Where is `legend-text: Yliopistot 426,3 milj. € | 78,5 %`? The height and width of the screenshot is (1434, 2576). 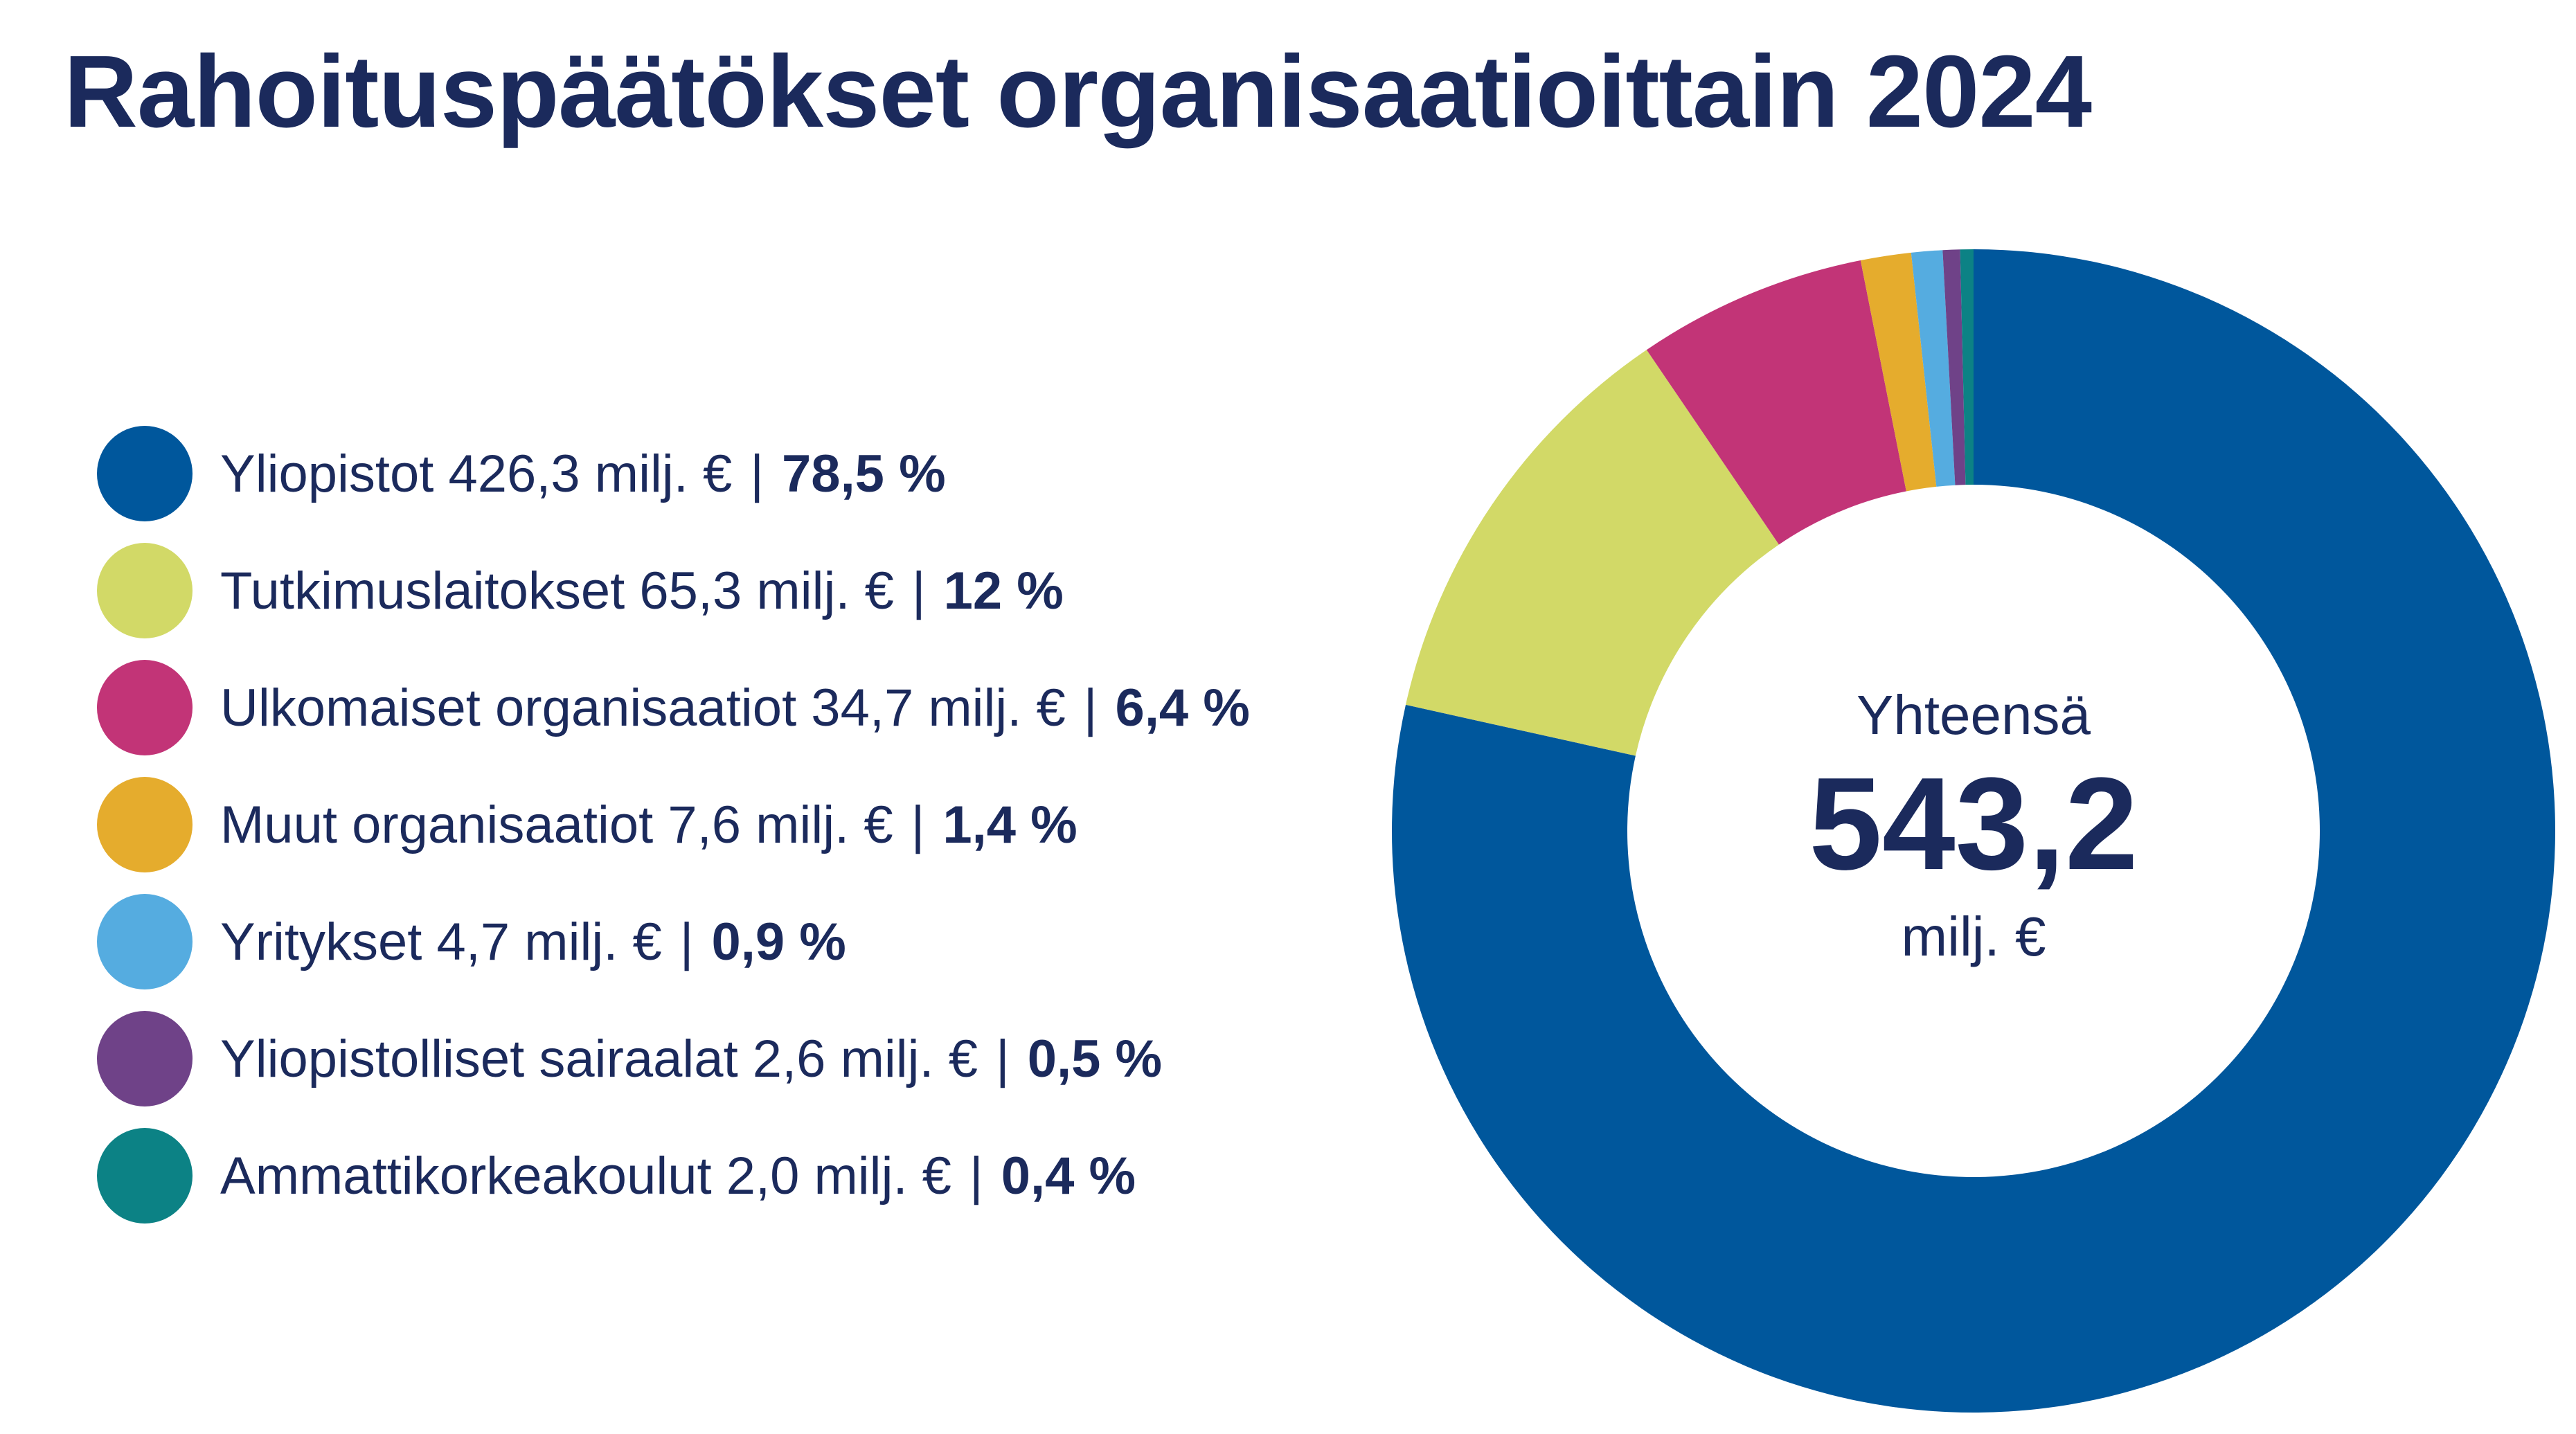 legend-text: Yliopistot 426,3 milj. € | 78,5 % is located at coordinates (583, 474).